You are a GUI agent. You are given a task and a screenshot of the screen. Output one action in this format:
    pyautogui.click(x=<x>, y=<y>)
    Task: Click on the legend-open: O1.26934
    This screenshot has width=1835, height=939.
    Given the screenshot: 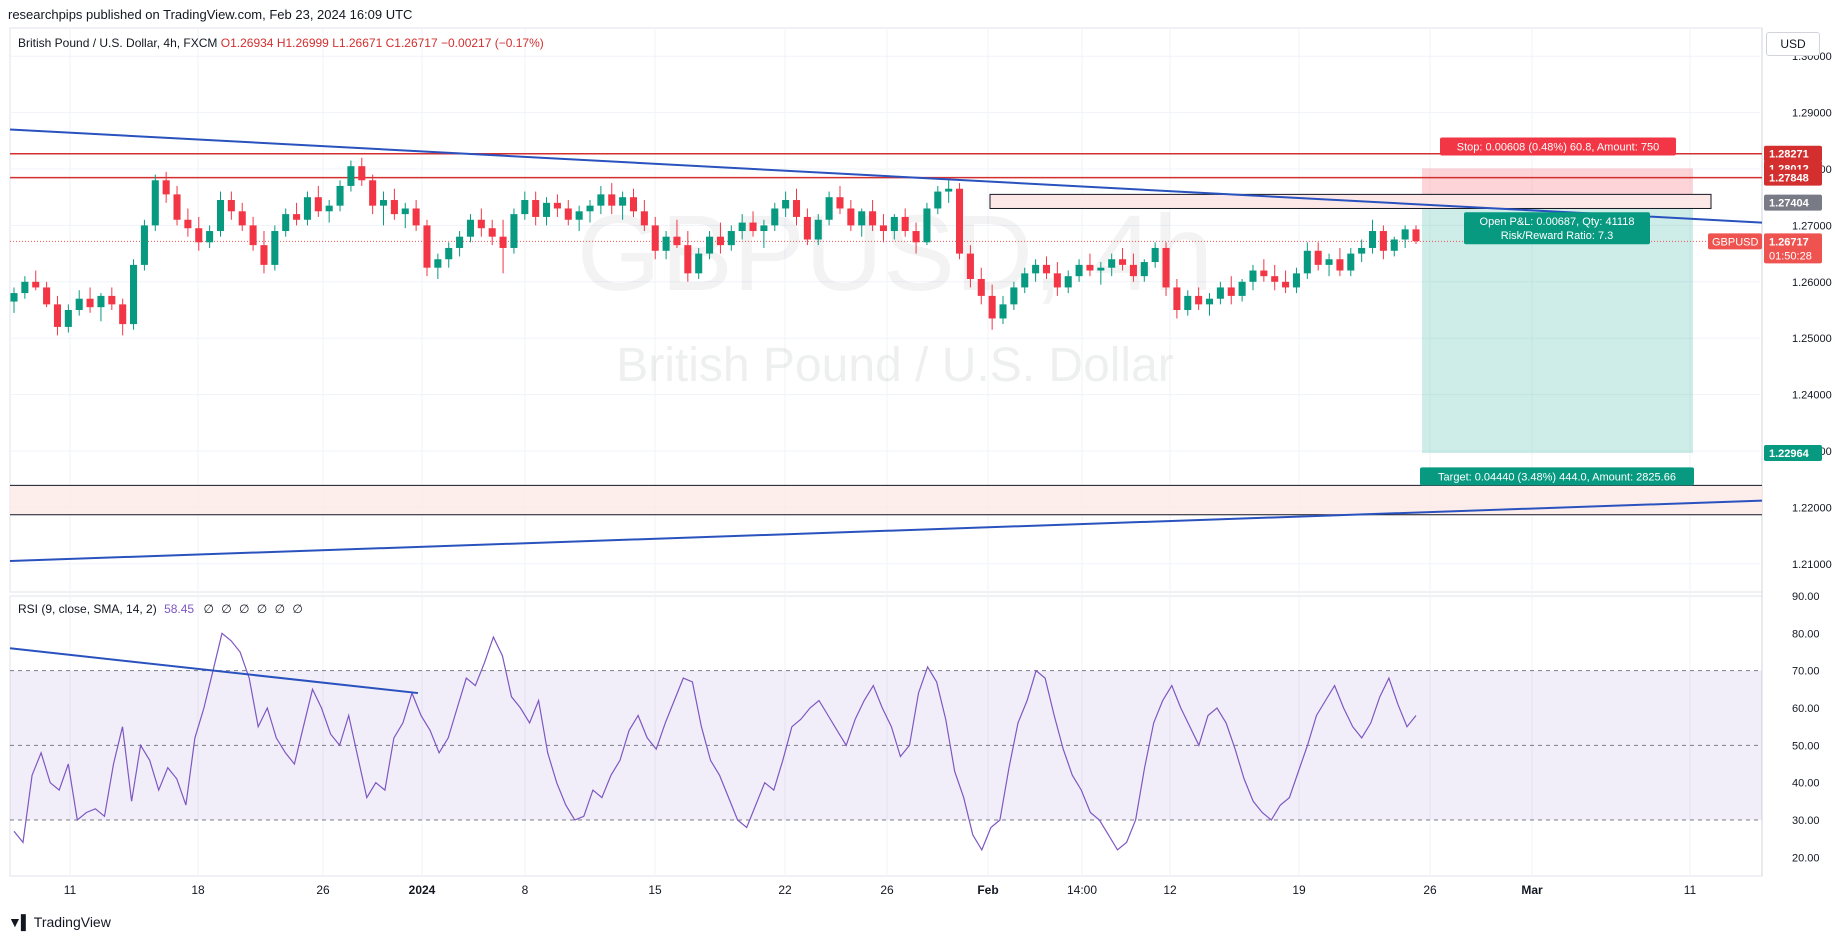 What is the action you would take?
    pyautogui.click(x=247, y=43)
    